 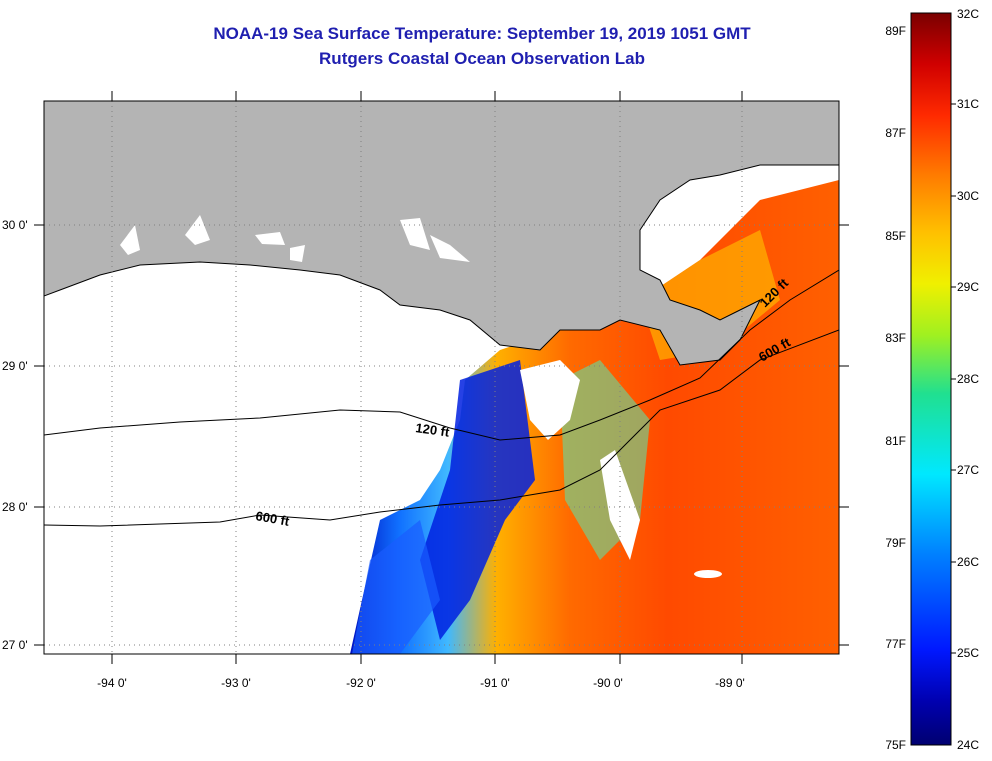 I want to click on colorbar-ticks, so click(x=953, y=378).